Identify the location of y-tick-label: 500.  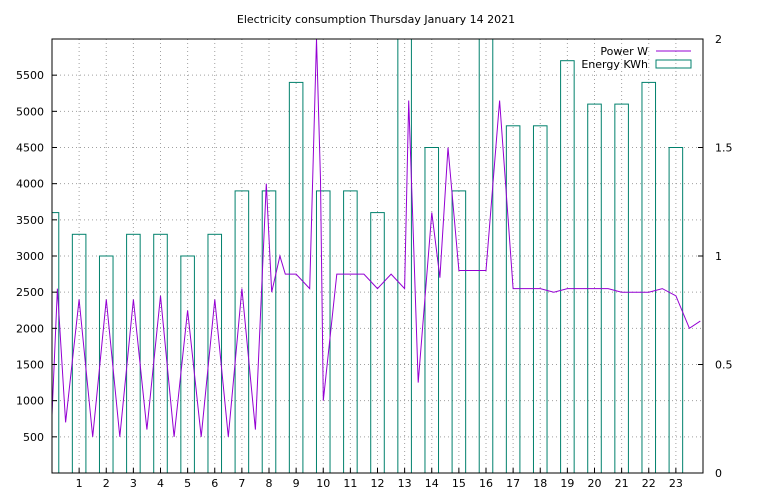
(33, 437).